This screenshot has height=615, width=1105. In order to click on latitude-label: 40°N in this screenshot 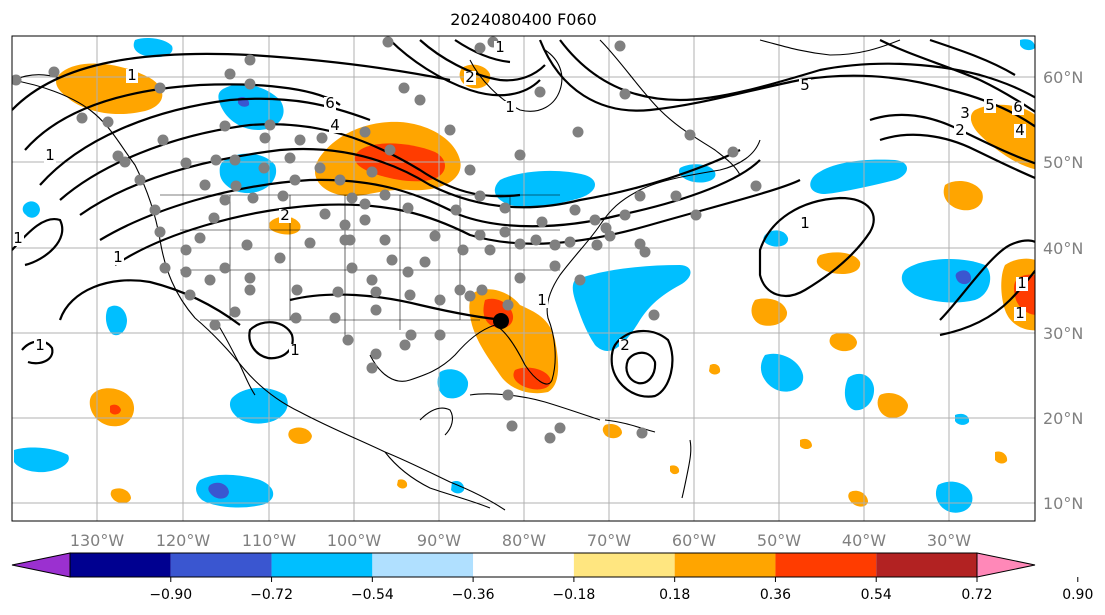, I will do `click(1063, 248)`.